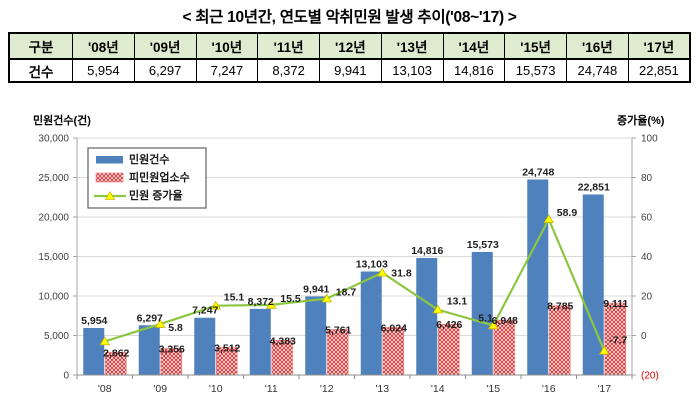  I want to click on growth-rate-label: 18.7, so click(346, 293).